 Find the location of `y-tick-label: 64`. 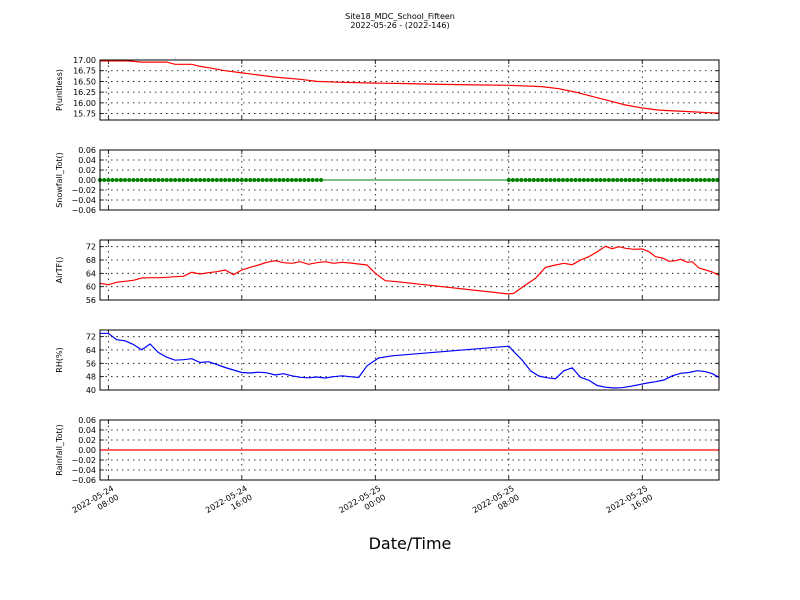

y-tick-label: 64 is located at coordinates (91, 350).